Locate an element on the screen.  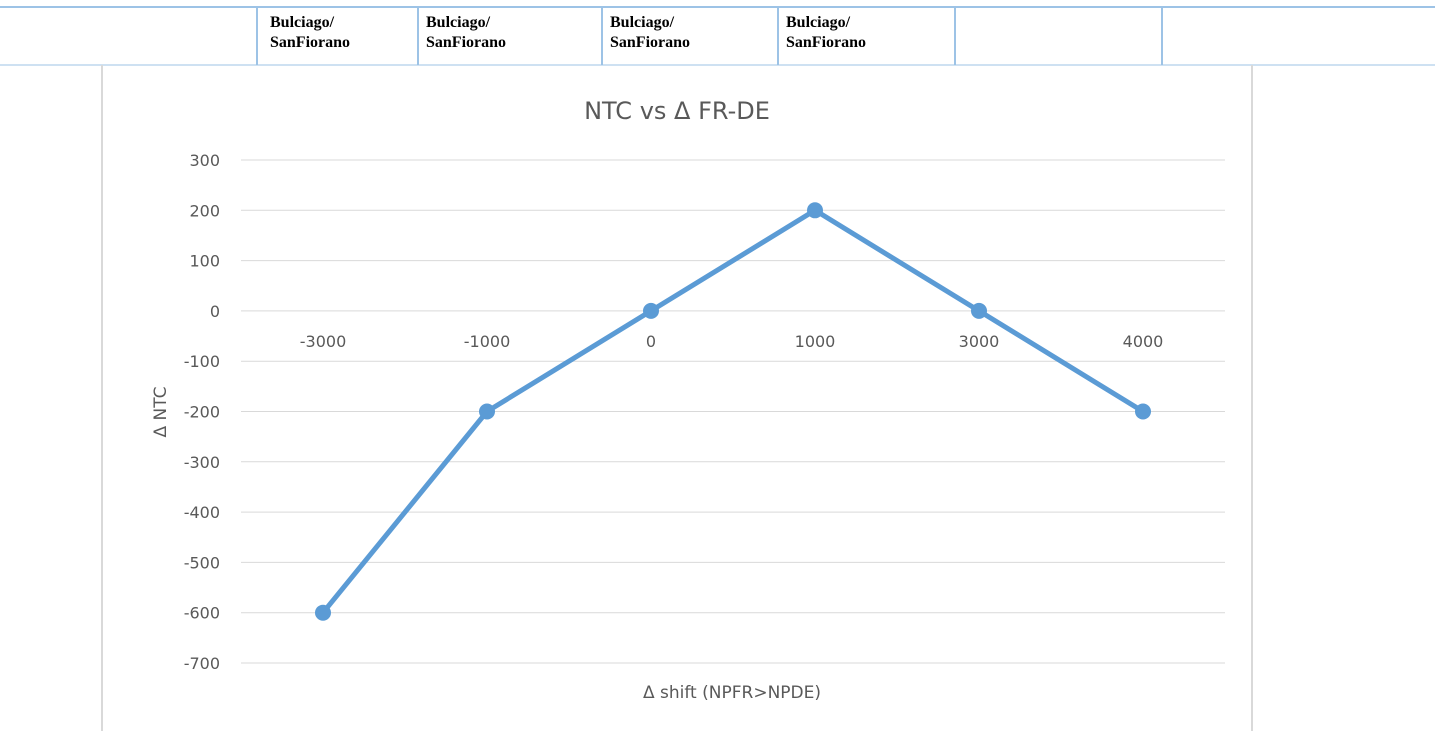
y-tick-label: -100 is located at coordinates (202, 361).